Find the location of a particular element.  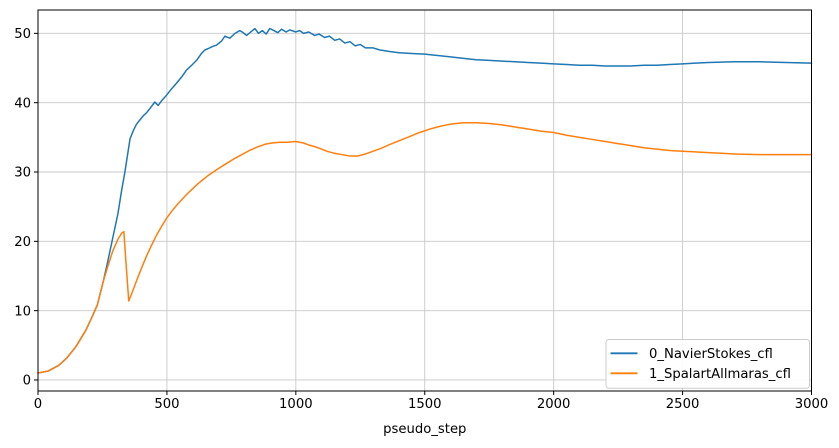

y-tick-label: 20 is located at coordinates (22, 242).